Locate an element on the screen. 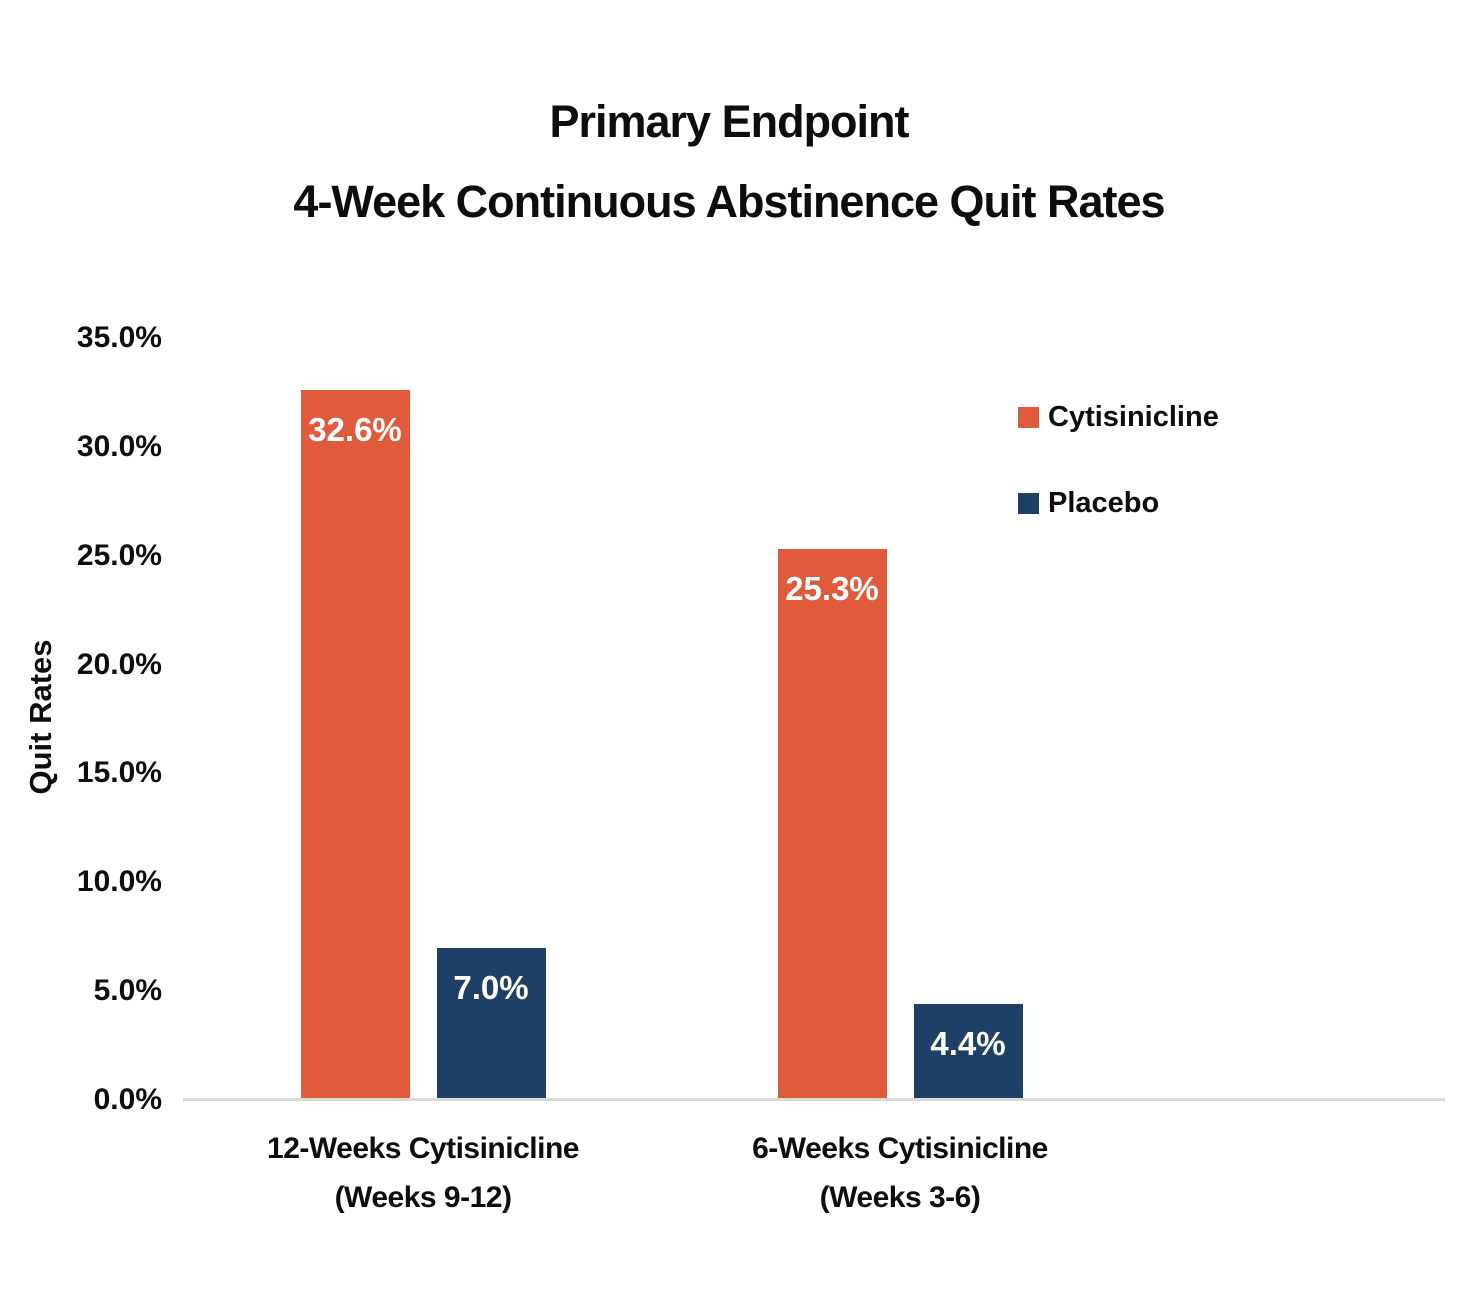  y-tick-label: 15.0% is located at coordinates (119, 773).